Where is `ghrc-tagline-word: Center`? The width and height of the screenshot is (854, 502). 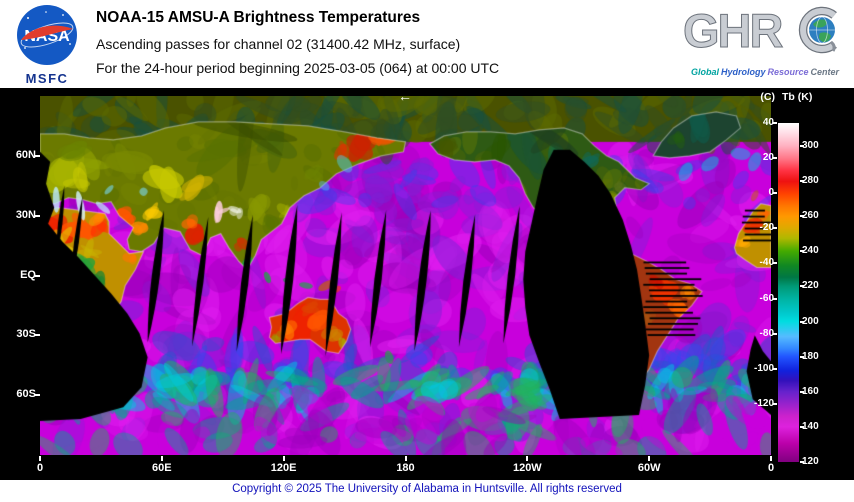 ghrc-tagline-word: Center is located at coordinates (825, 72).